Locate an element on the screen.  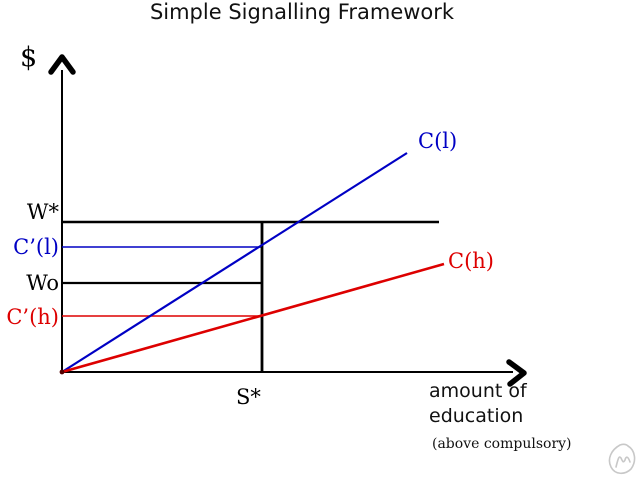
y-level-label-c-prime-h: C’(h) is located at coordinates (32, 317).